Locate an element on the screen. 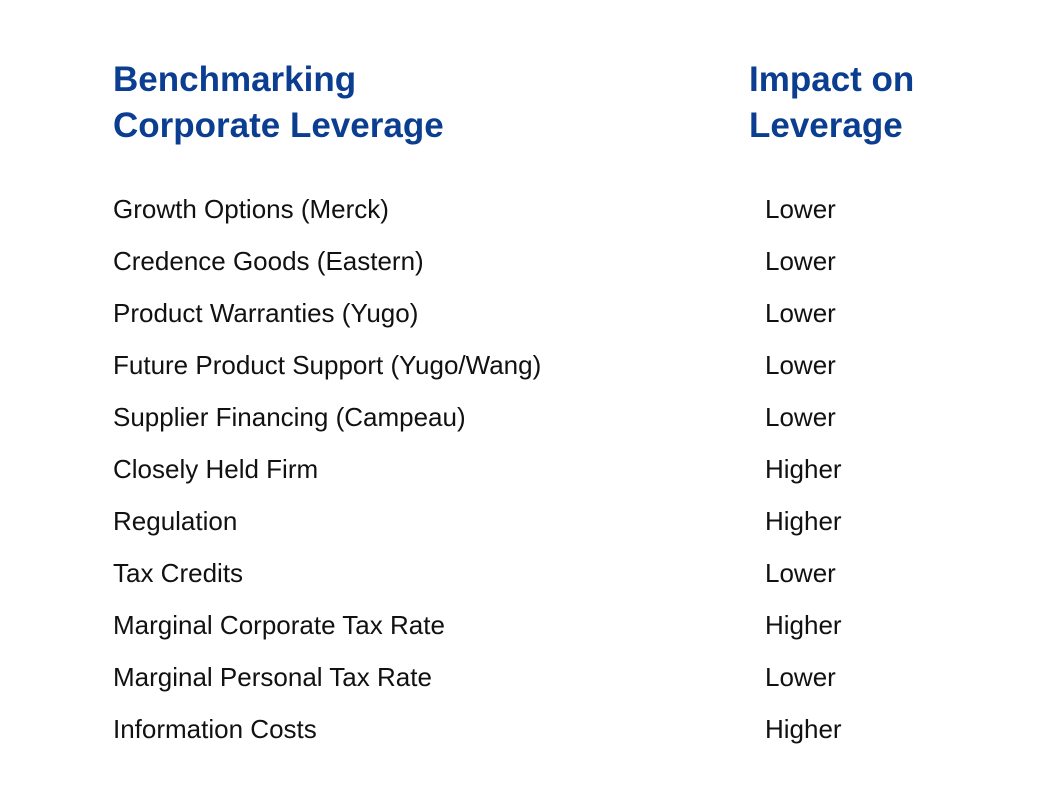  factor-label: Closely Held Firm is located at coordinates (216, 469).